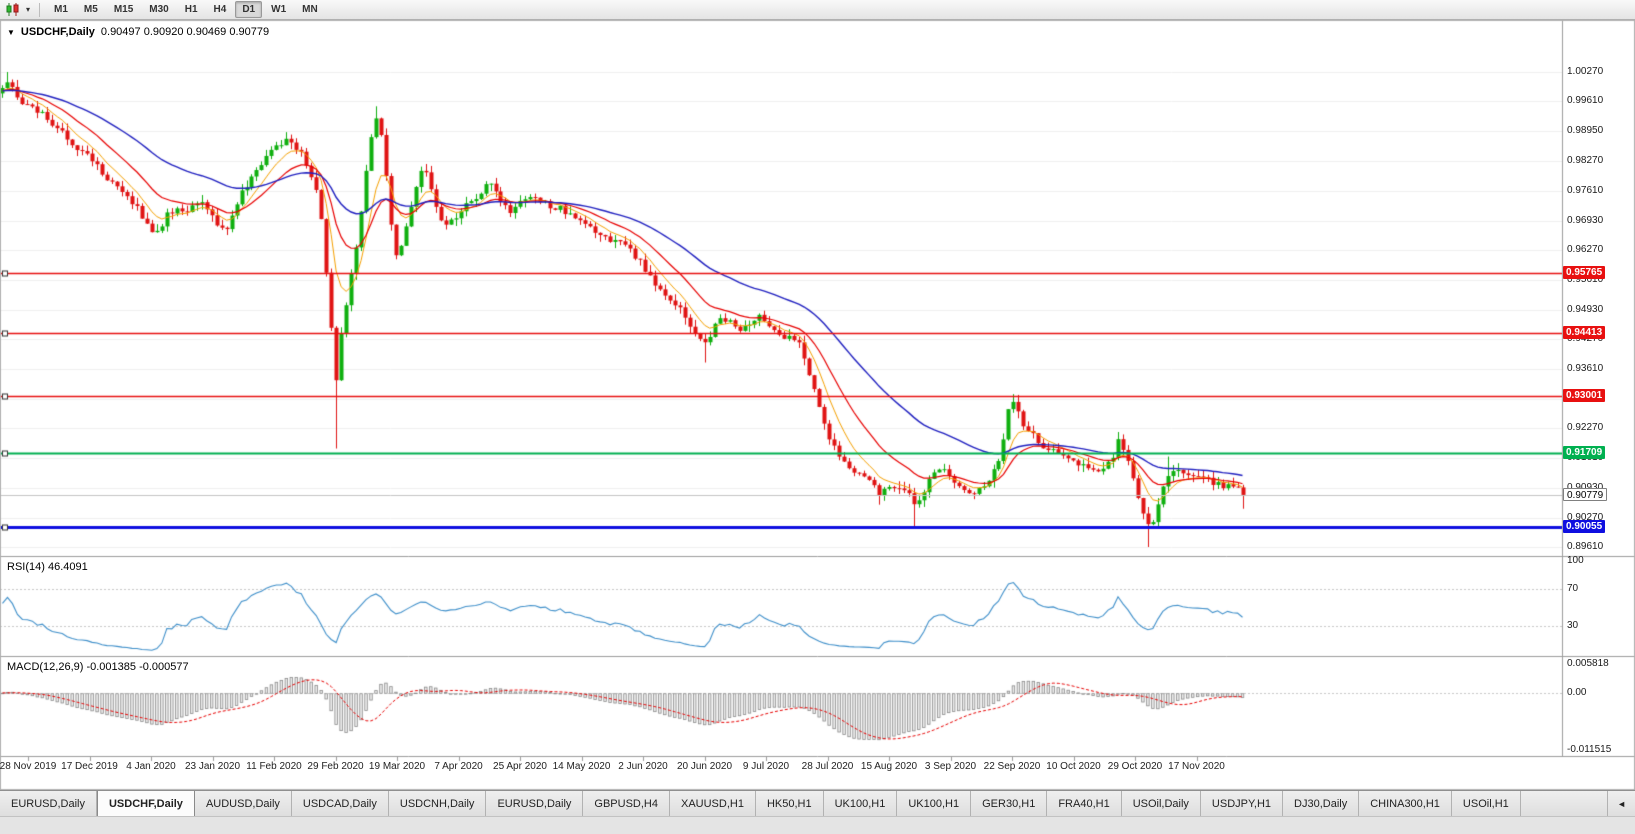  What do you see at coordinates (1585, 190) in the screenshot?
I see `price-axis-label: 0.97610` at bounding box center [1585, 190].